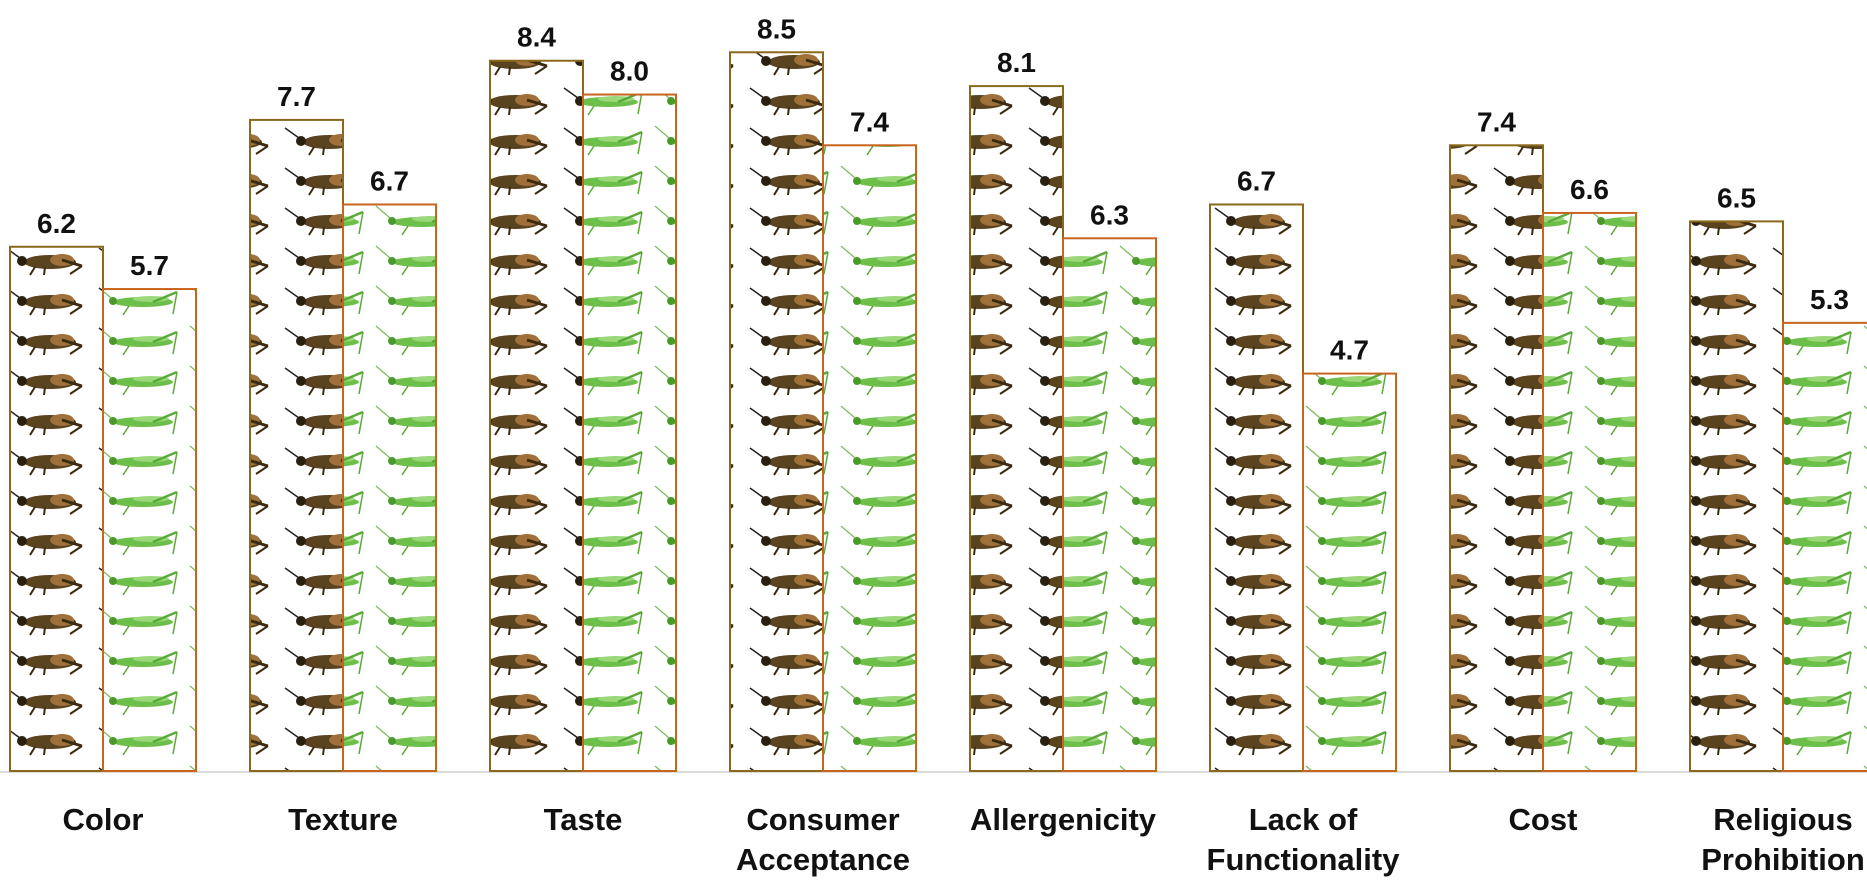  I want to click on x-tick-label: Cost, so click(1543, 819).